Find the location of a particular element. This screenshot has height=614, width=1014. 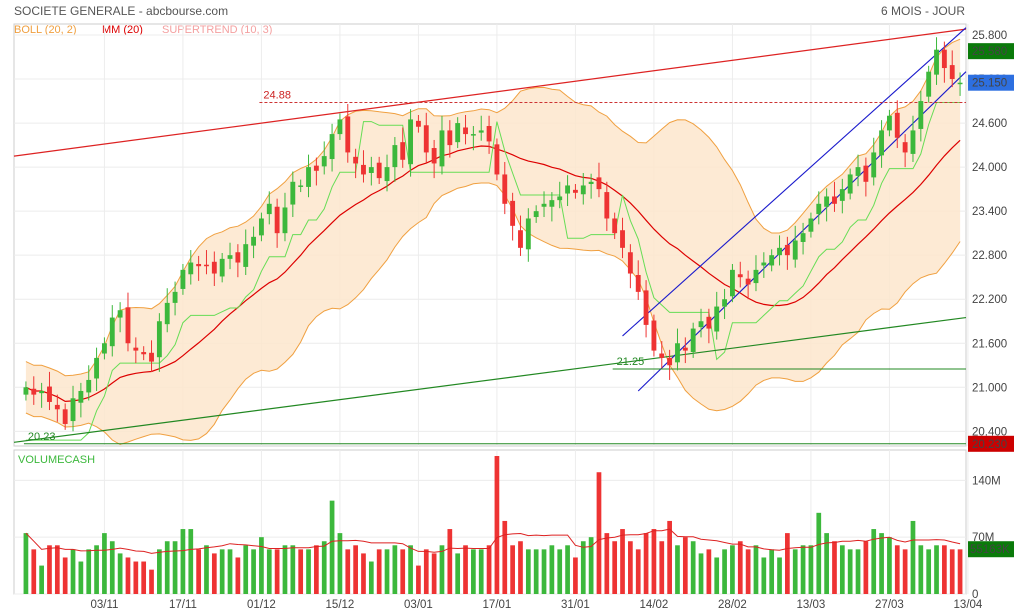

x-tick-label: 31/01 is located at coordinates (575, 605).